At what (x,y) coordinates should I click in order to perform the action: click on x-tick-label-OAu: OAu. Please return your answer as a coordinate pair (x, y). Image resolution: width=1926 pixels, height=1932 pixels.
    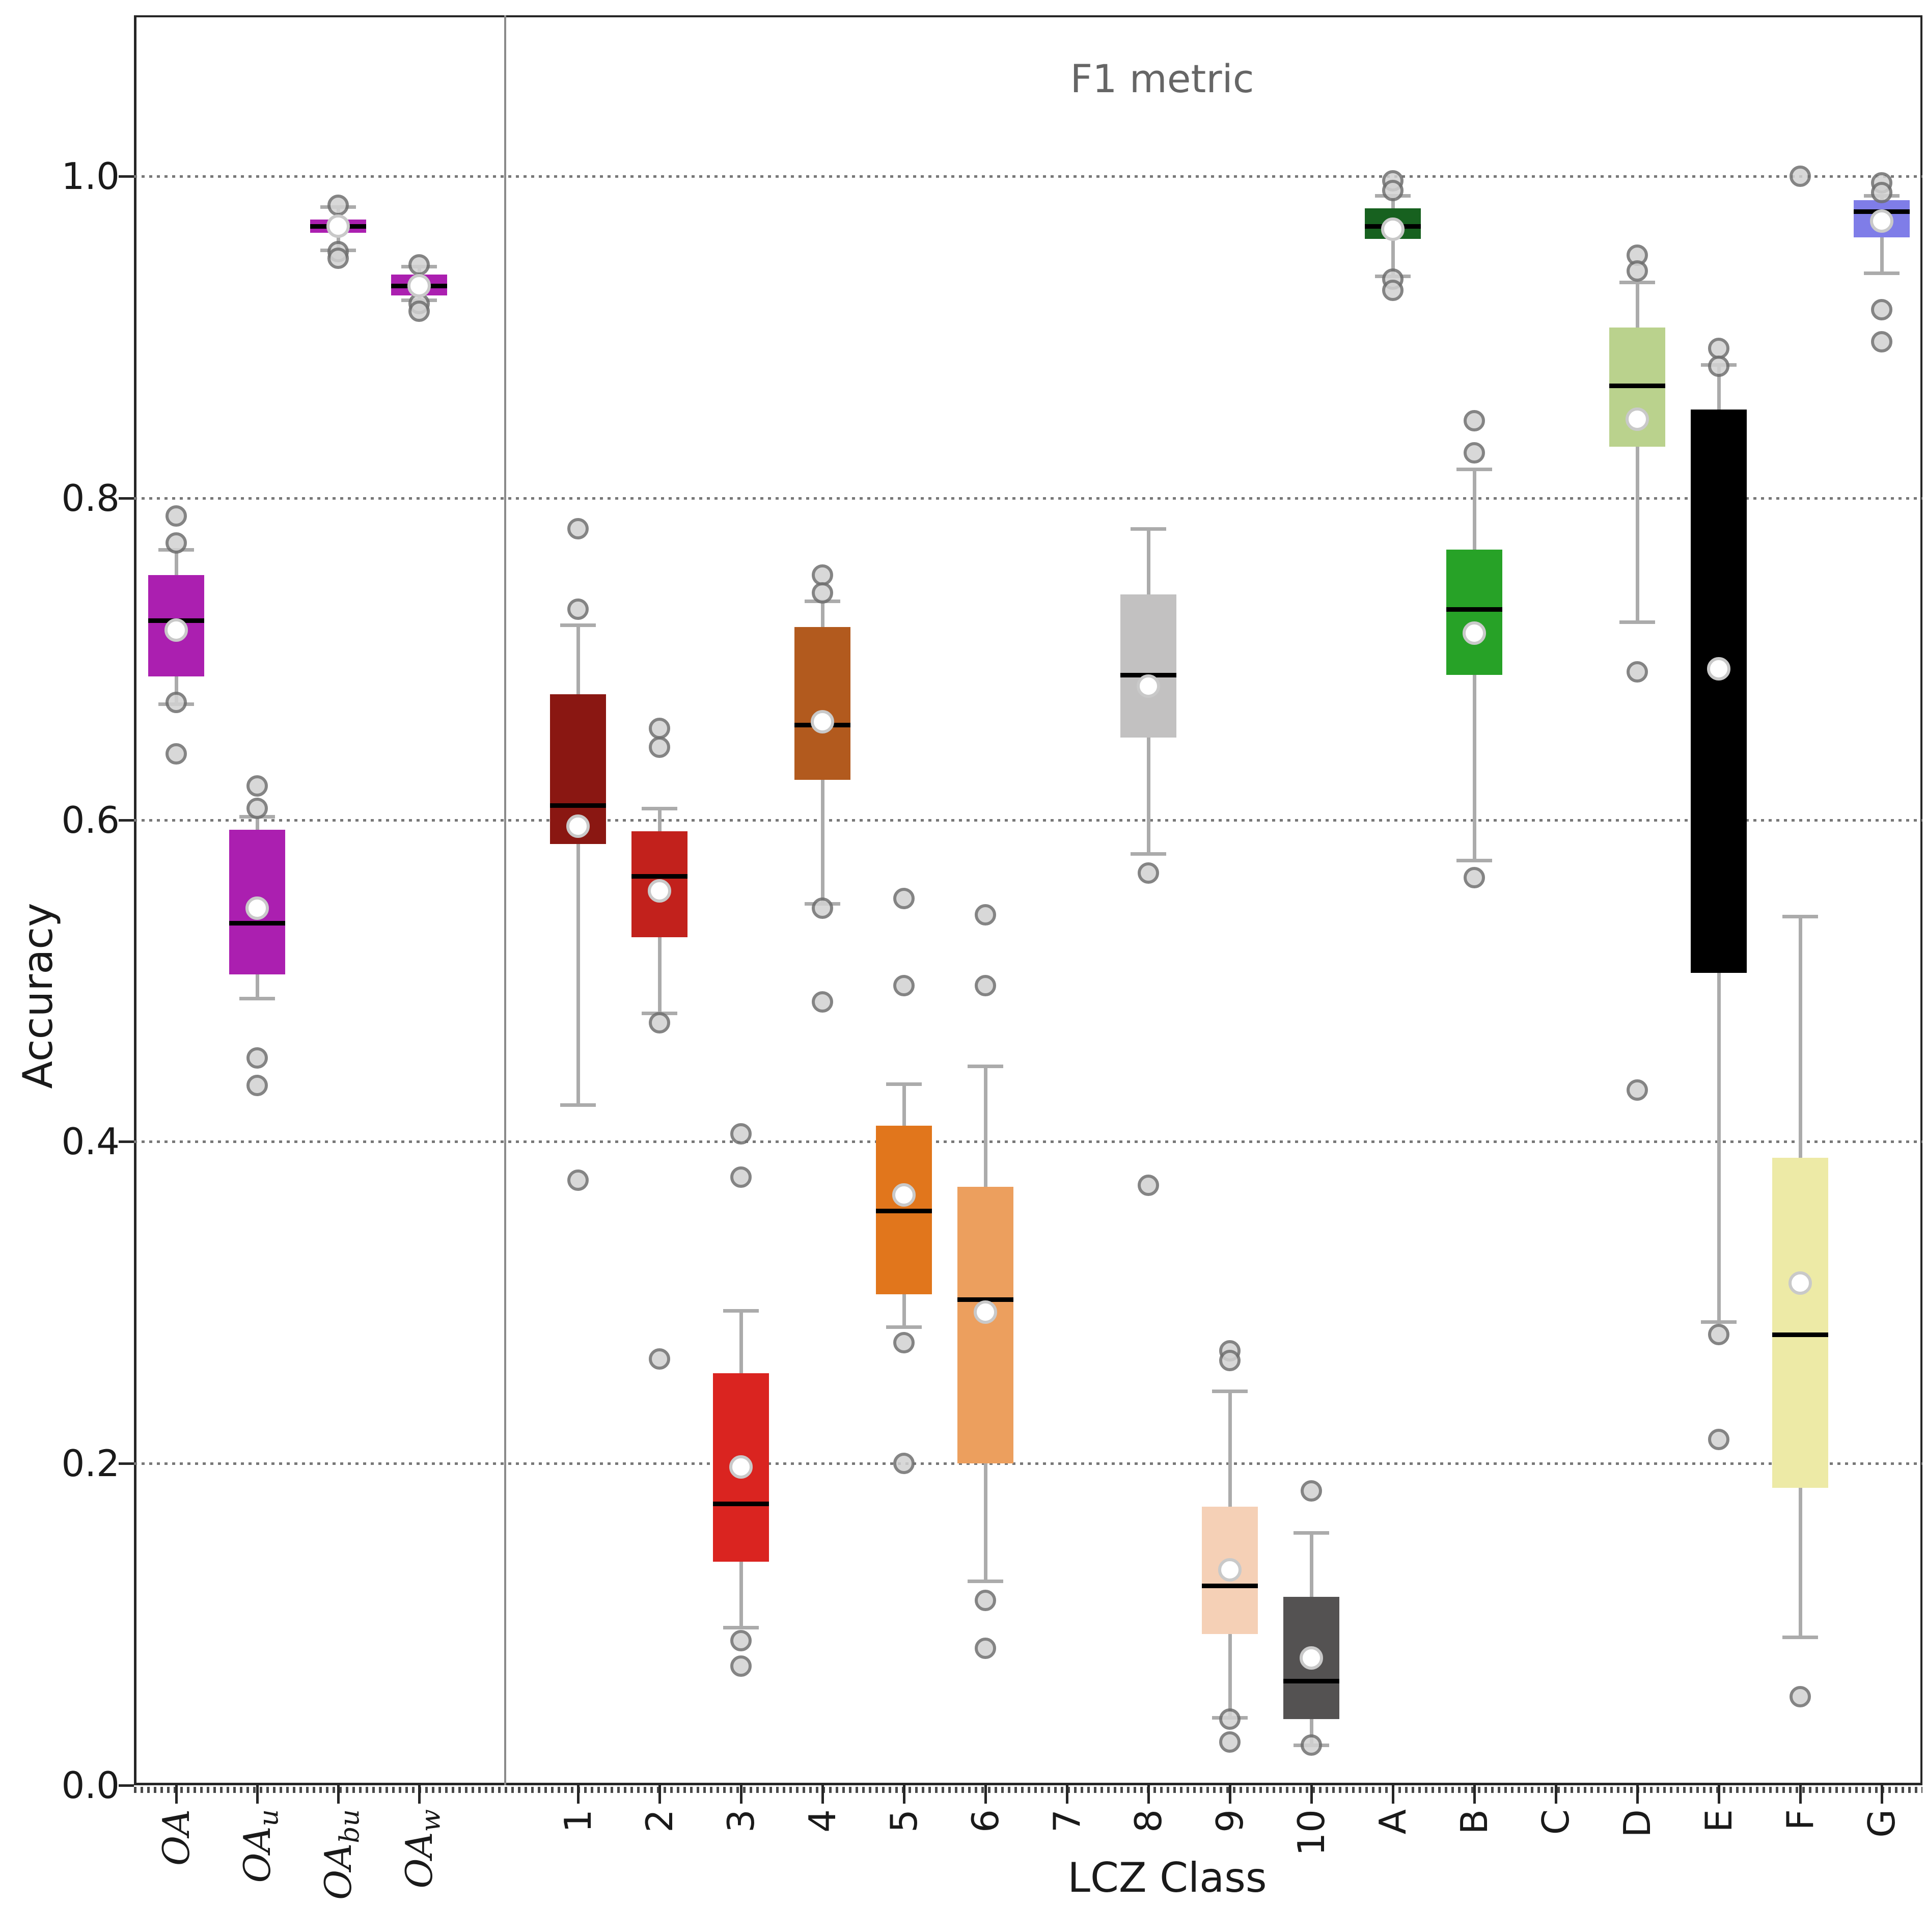
    Looking at the image, I should click on (260, 1846).